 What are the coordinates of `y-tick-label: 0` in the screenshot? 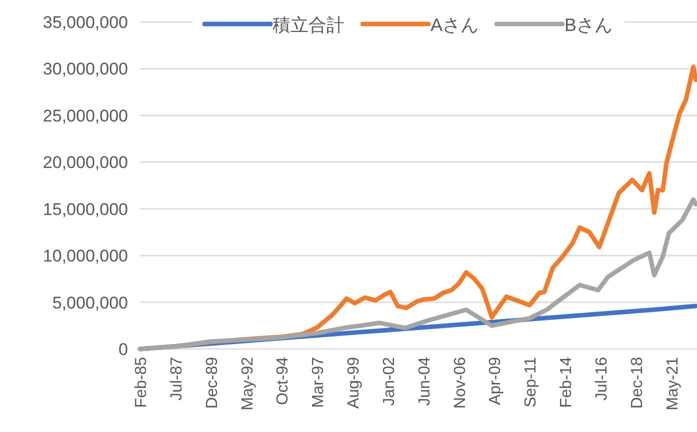 It's located at (123, 349).